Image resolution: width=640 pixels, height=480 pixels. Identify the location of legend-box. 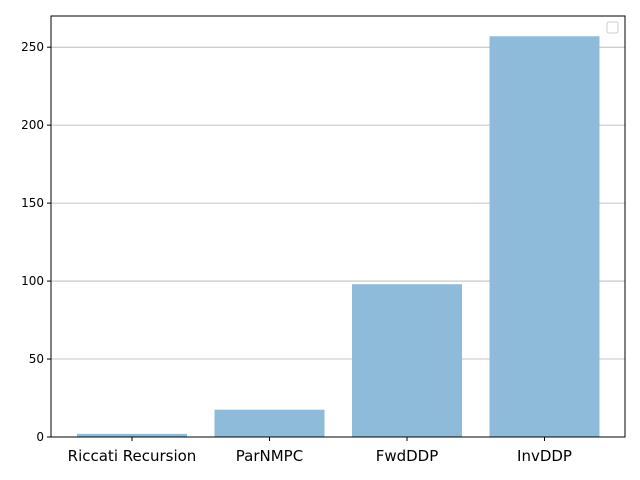
(612, 27).